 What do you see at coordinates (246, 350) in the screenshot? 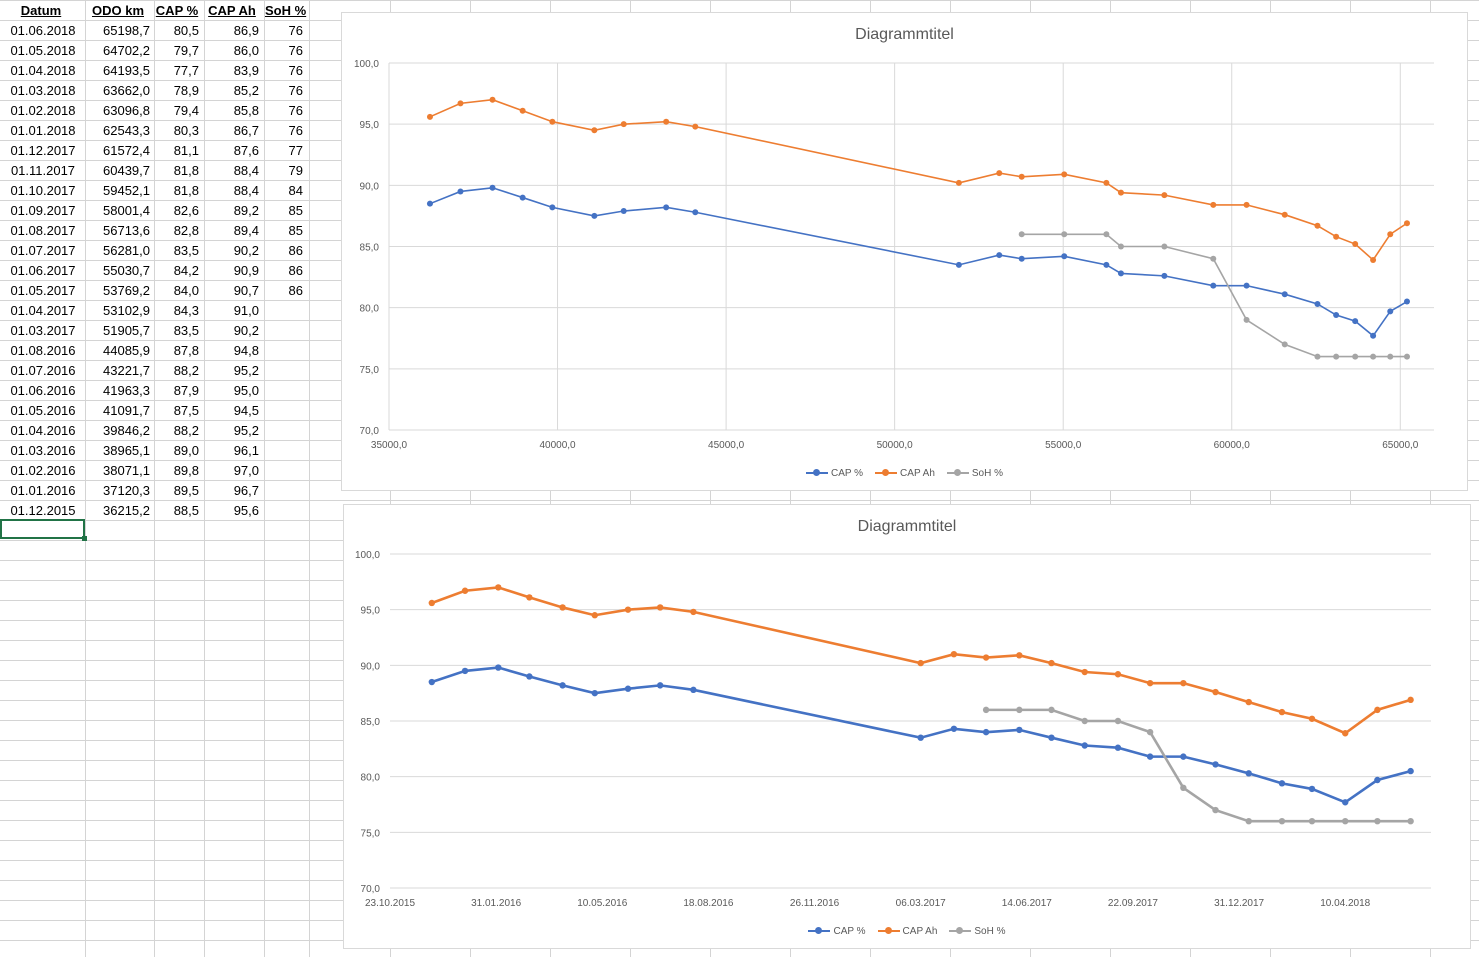
I see `table-cell: 94,8` at bounding box center [246, 350].